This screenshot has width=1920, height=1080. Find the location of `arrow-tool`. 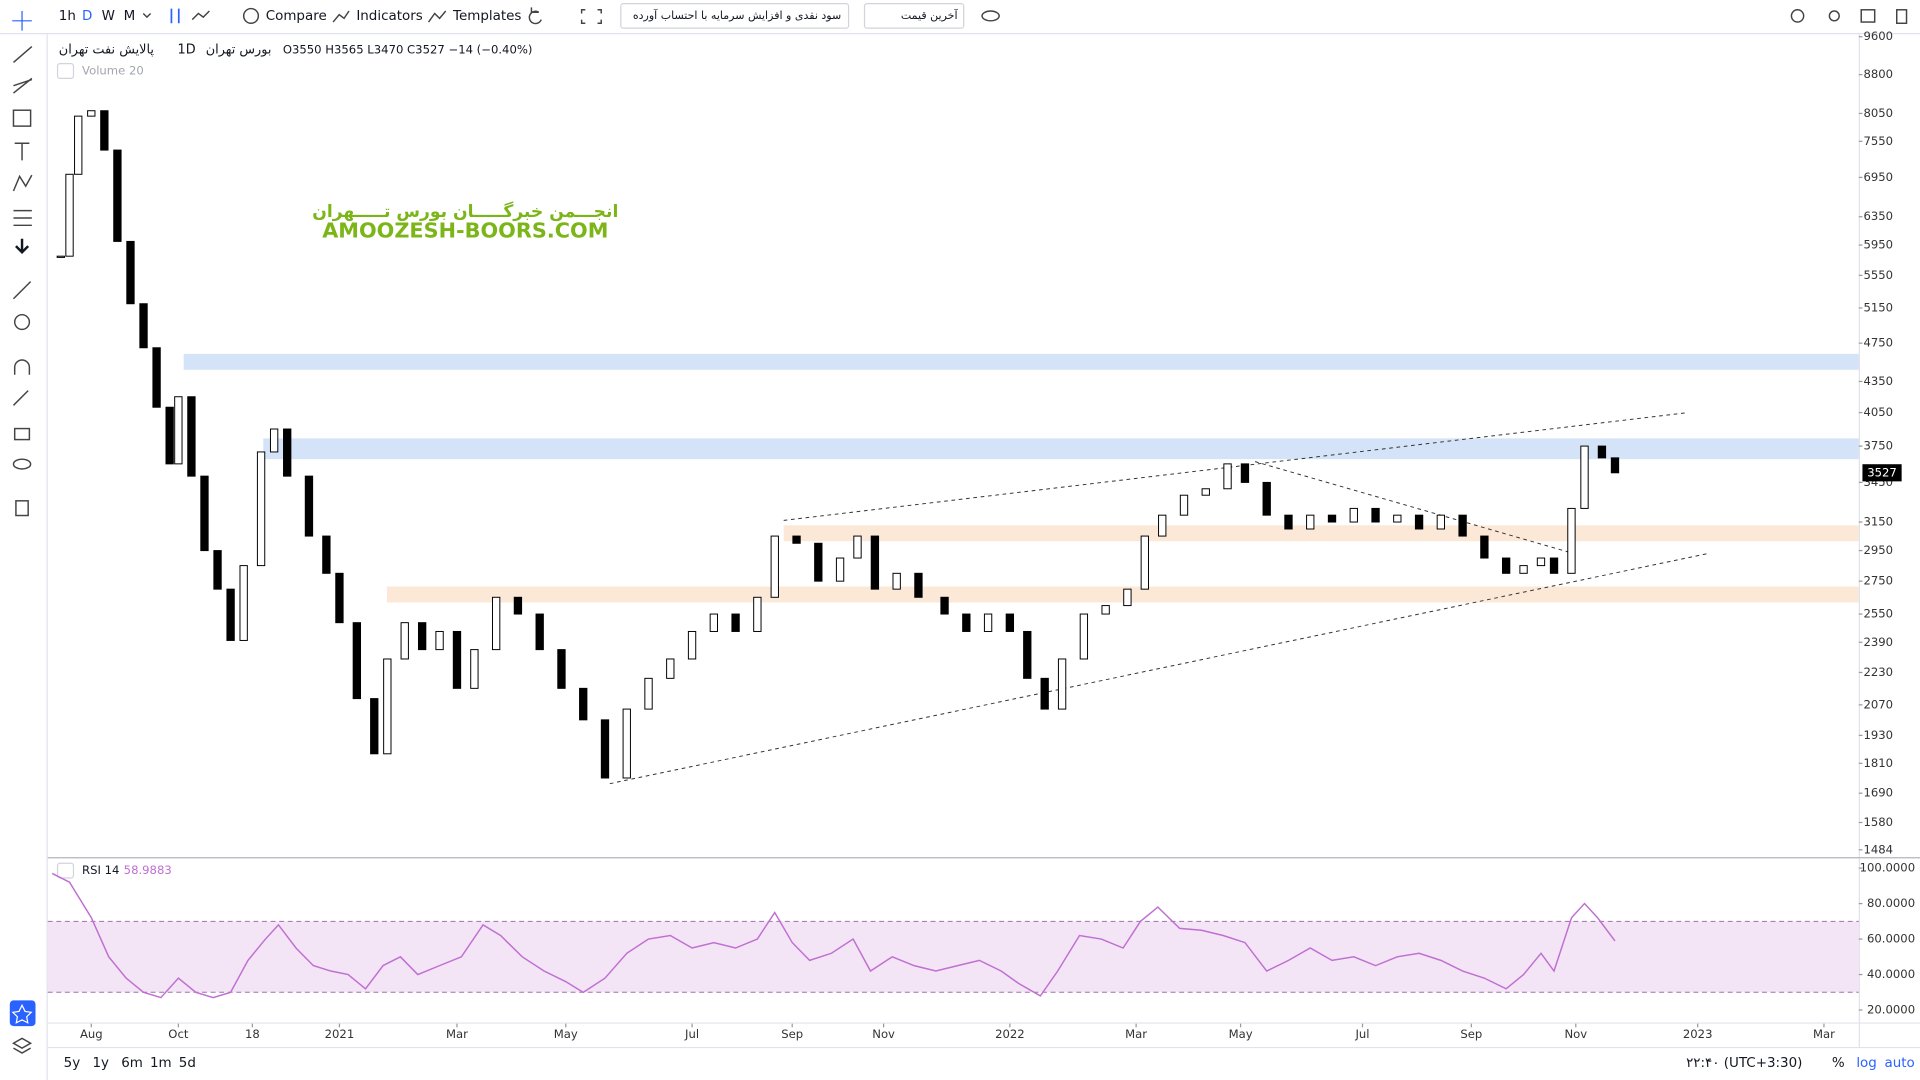

arrow-tool is located at coordinates (22, 246).